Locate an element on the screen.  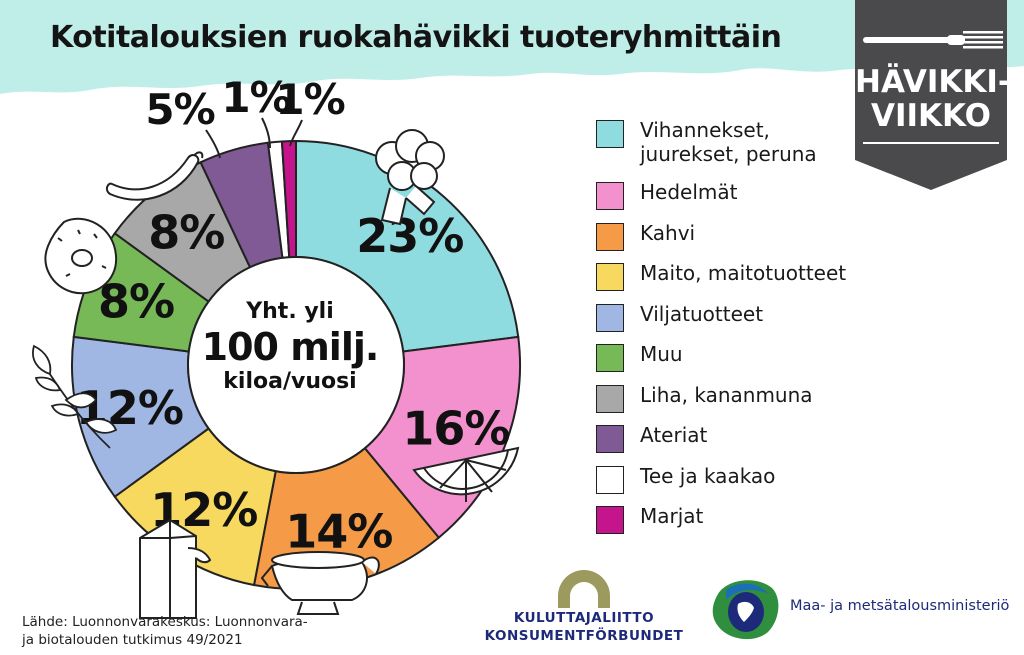
source-line2: ja biotalouden tutkimus 49/2021 is located at coordinates (132, 640).